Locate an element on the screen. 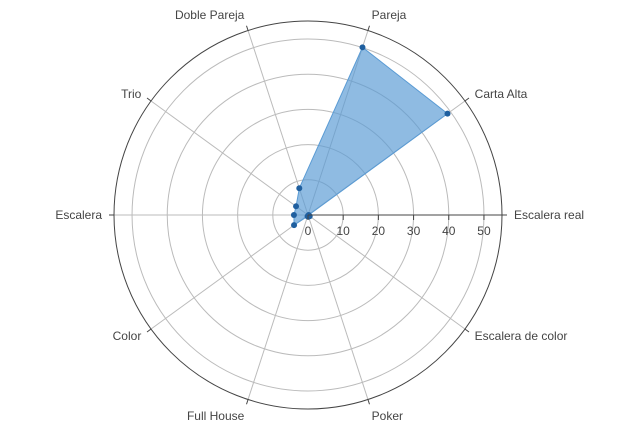 This screenshot has width=639, height=439. category-label: Trio is located at coordinates (131, 94).